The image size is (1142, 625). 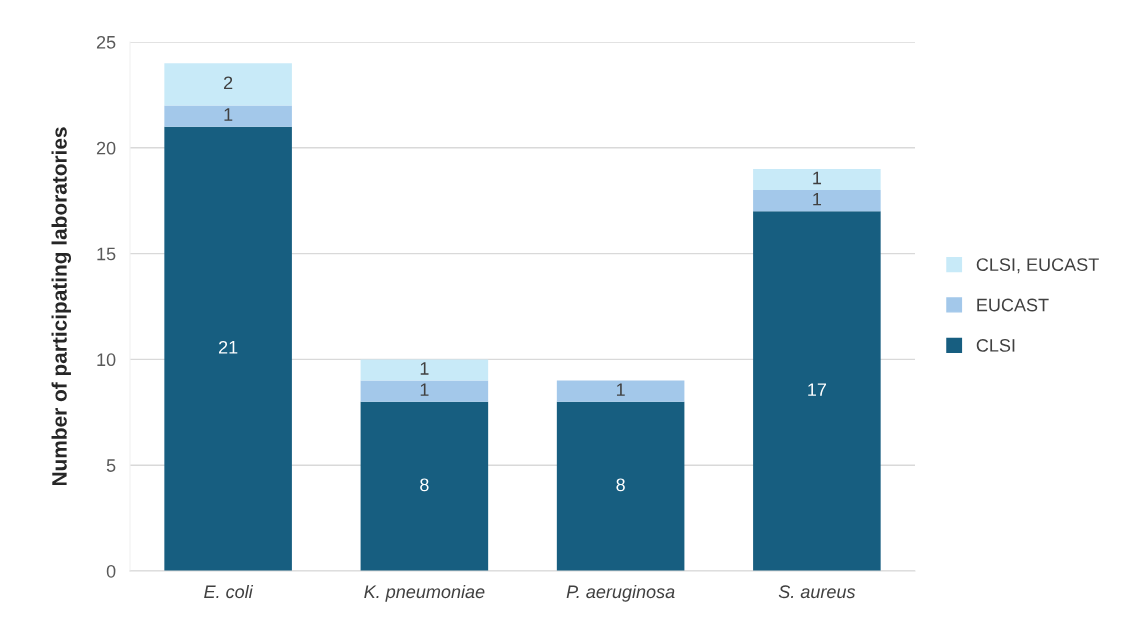 What do you see at coordinates (620, 593) in the screenshot?
I see `x-tick-label: P. aeruginosa` at bounding box center [620, 593].